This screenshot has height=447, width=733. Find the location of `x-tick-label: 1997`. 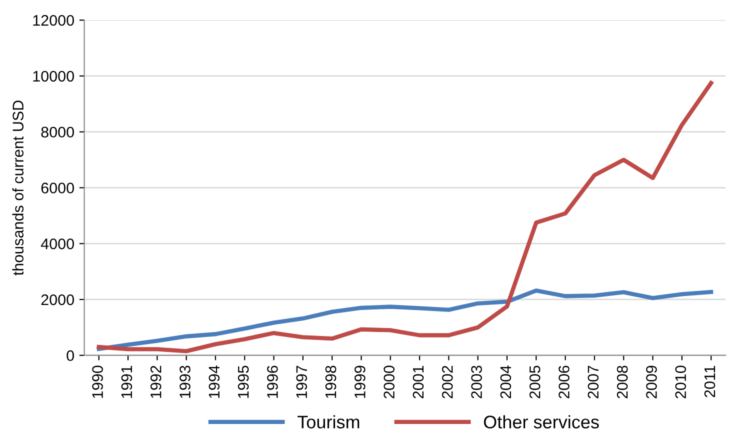

x-tick-label: 1997 is located at coordinates (302, 382).